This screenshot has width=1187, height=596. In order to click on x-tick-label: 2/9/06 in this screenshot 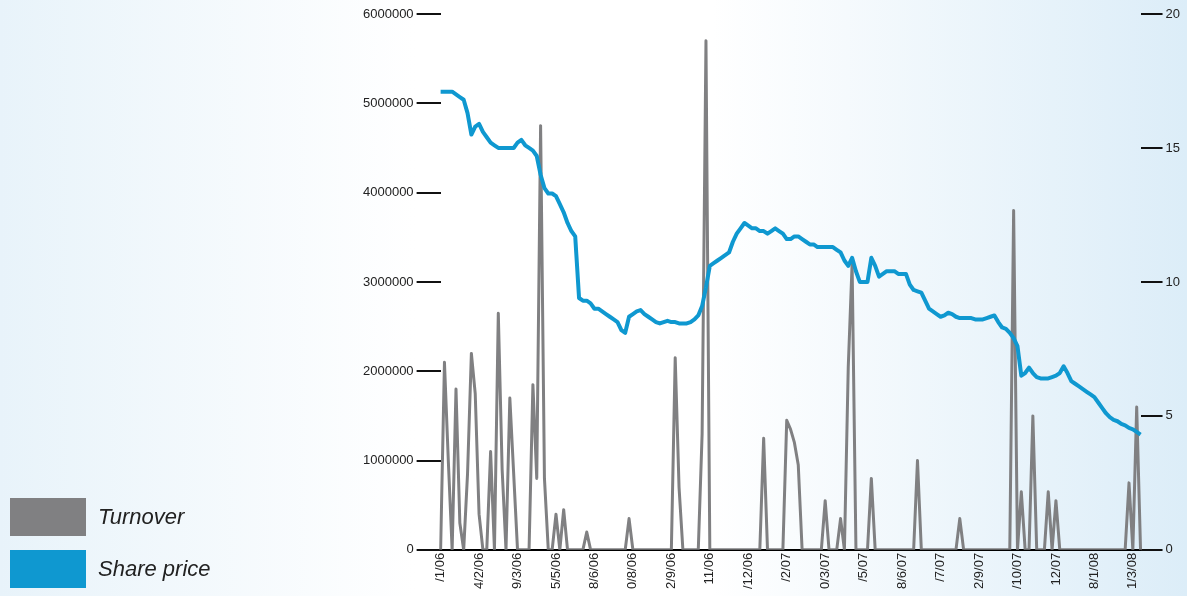, I will do `click(670, 571)`.